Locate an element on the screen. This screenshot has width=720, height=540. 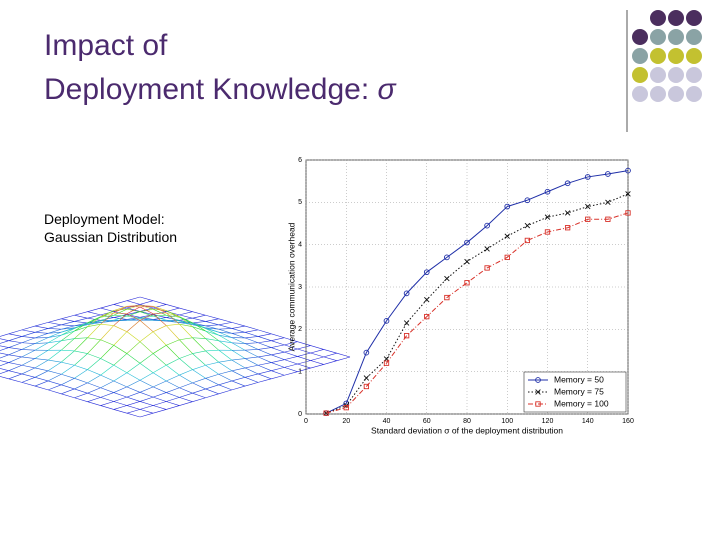
slide-title-line: Deployment Knowledge: σ is located at coordinates (220, 90).